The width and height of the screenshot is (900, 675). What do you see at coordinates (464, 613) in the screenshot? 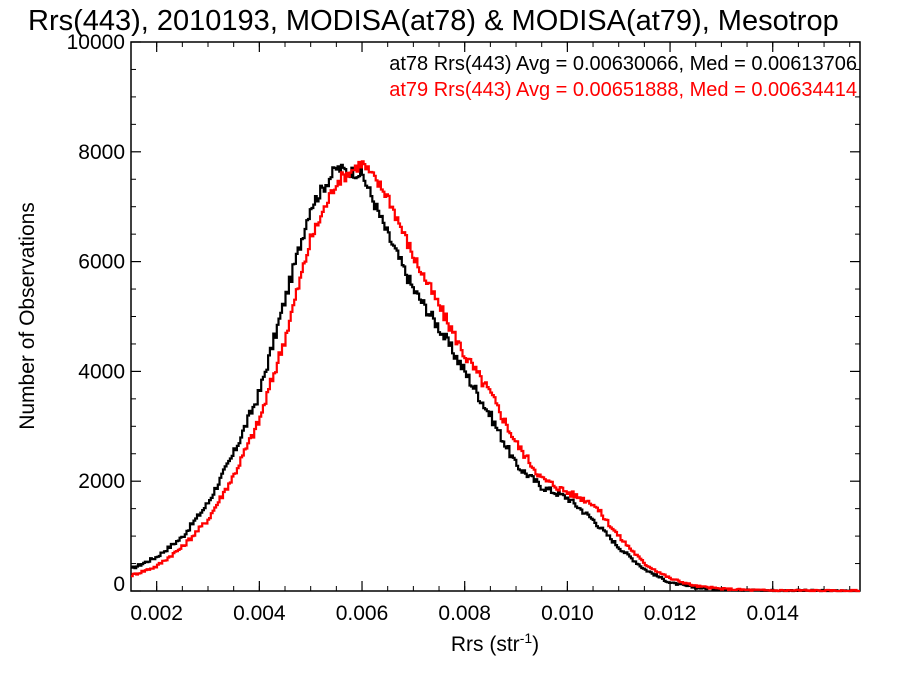
I see `x-tick-label: 0.008` at bounding box center [464, 613].